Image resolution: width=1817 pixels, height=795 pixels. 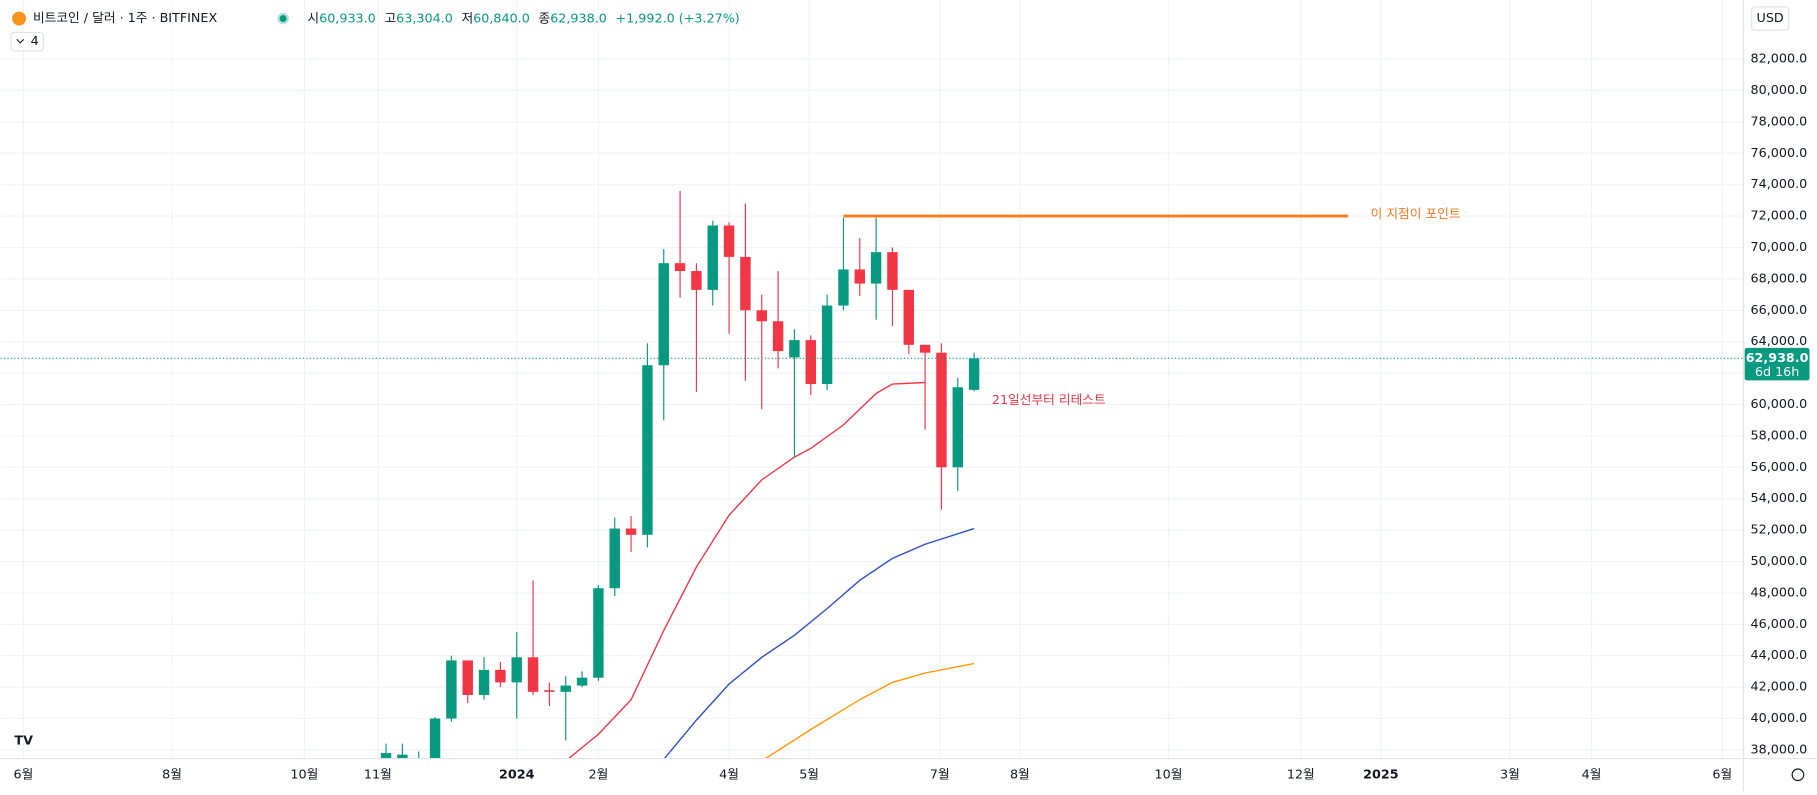 What do you see at coordinates (1777, 358) in the screenshot?
I see `price-tag-value: 62,938.0` at bounding box center [1777, 358].